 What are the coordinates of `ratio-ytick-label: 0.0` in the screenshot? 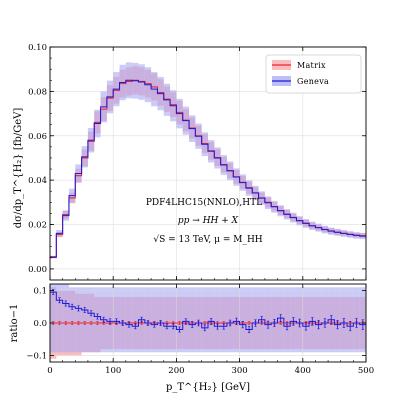 It's located at (40, 324).